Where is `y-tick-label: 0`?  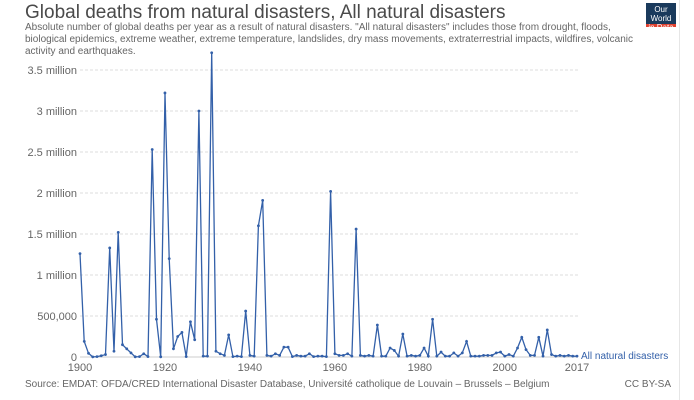 y-tick-label: 0 is located at coordinates (74, 358).